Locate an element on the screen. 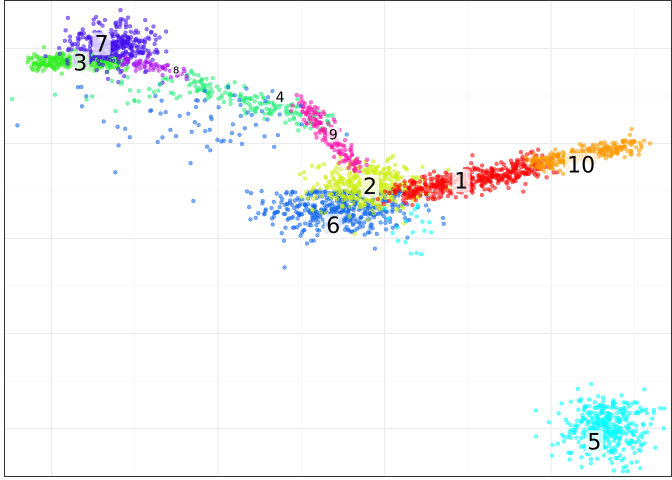 This screenshot has width=672, height=480. cluster-8-point is located at coordinates (144, 67).